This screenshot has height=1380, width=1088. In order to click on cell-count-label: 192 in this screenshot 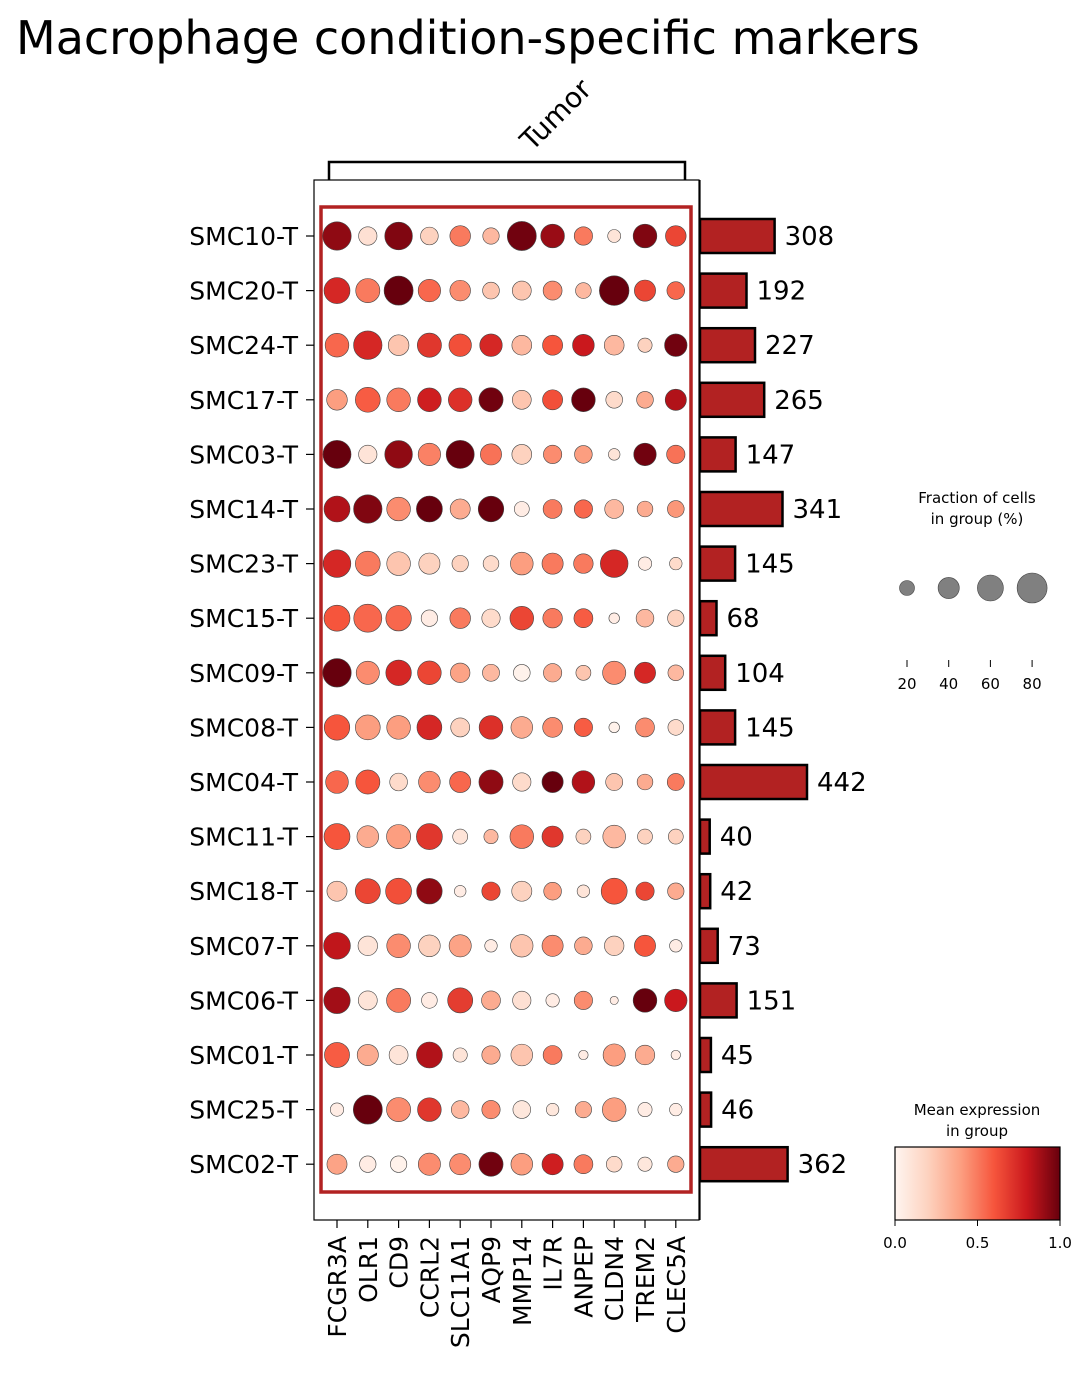, I will do `click(782, 292)`.